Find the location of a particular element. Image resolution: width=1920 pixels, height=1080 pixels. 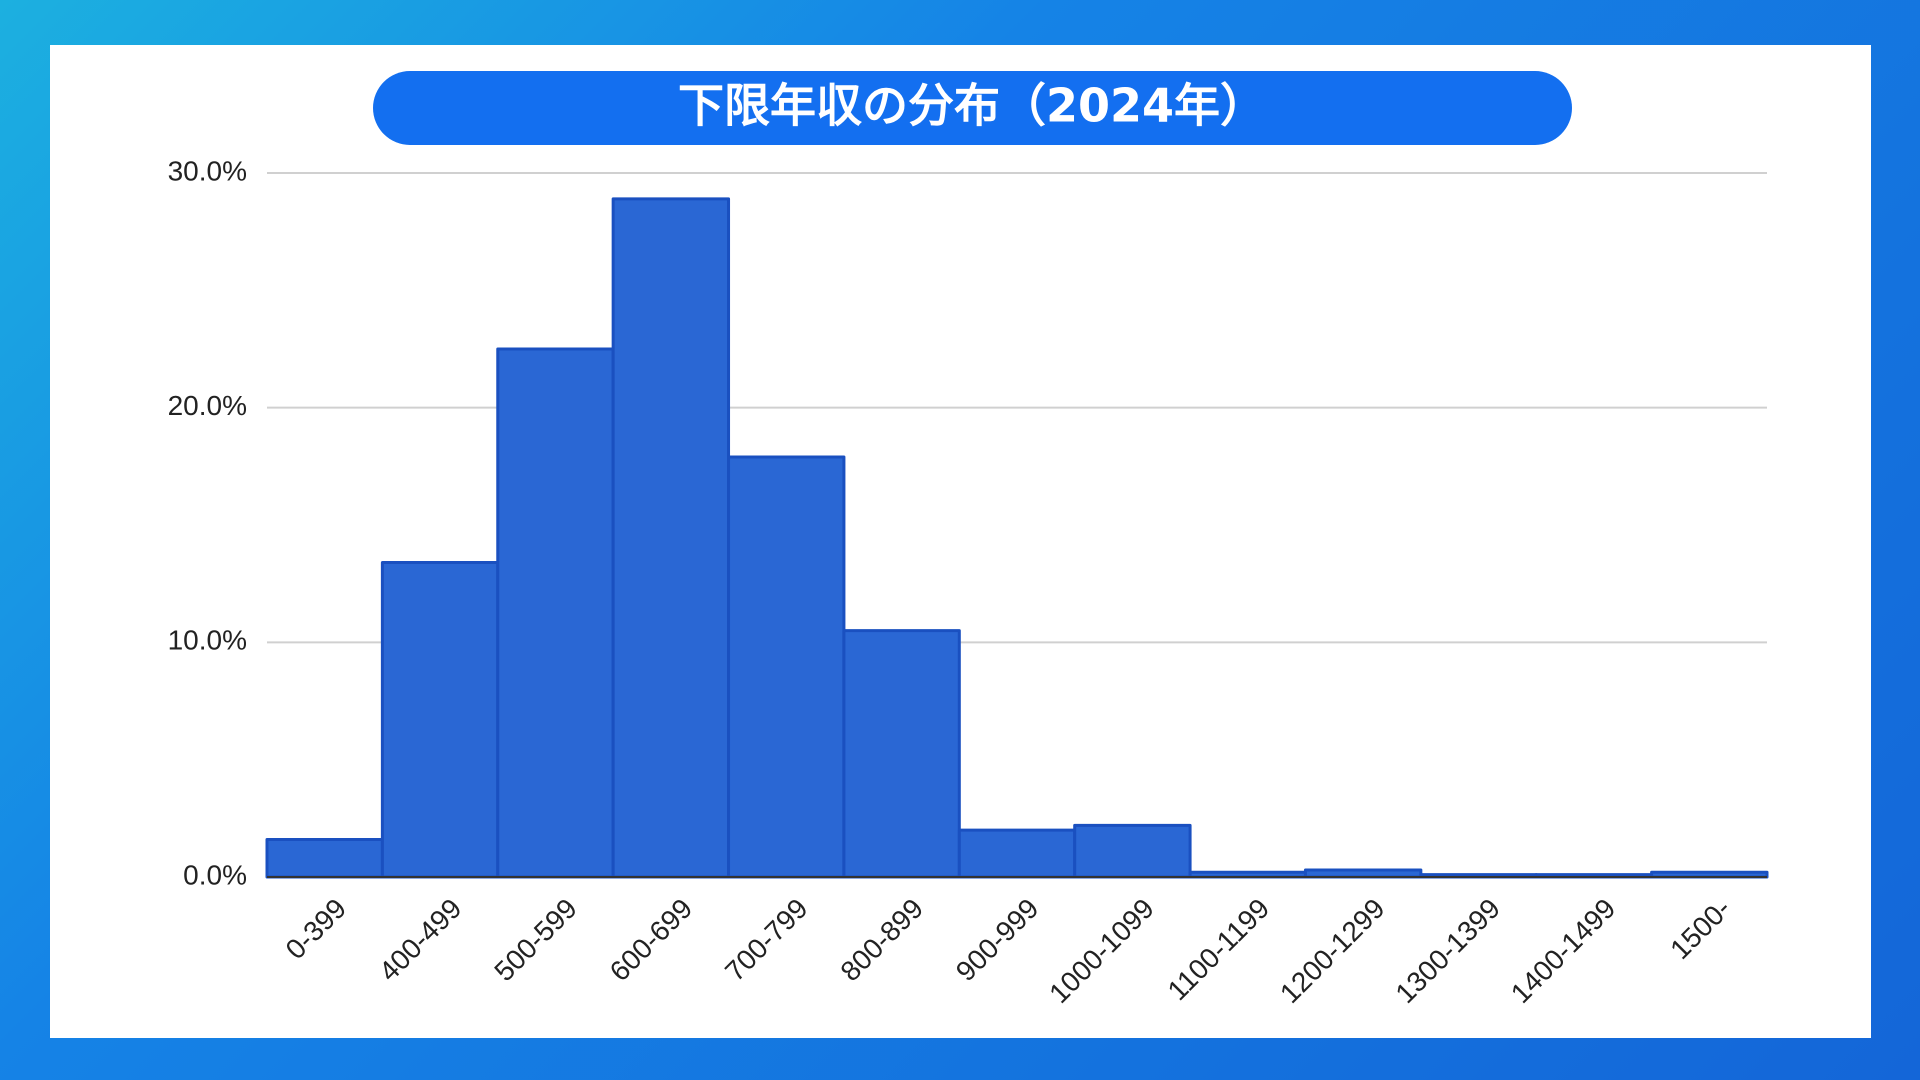

chart-title: 下限年収の分布（2024年） is located at coordinates (972, 106).